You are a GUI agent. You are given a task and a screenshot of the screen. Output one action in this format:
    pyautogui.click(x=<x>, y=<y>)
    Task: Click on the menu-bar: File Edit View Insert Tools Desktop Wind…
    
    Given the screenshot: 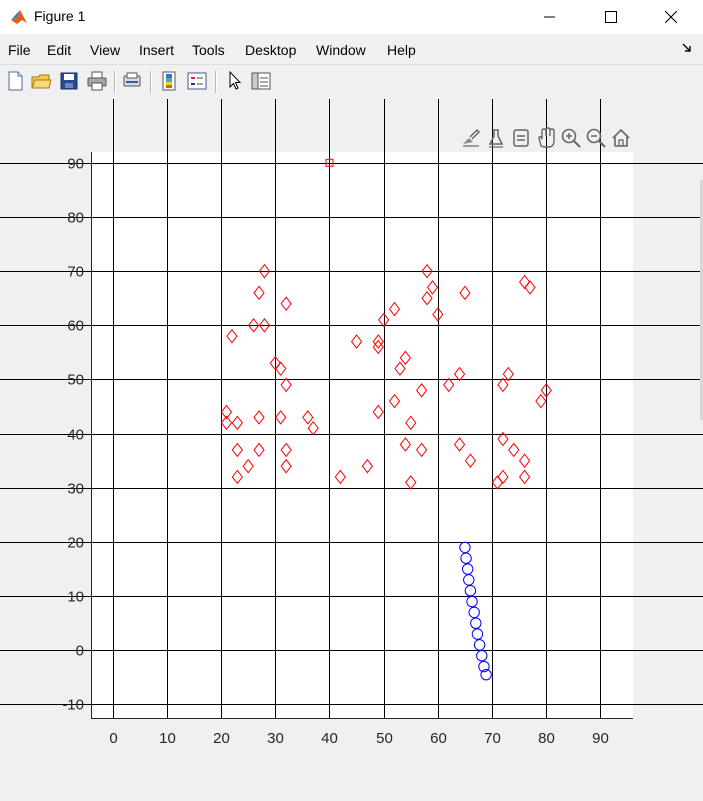 What is the action you would take?
    pyautogui.click(x=351, y=50)
    